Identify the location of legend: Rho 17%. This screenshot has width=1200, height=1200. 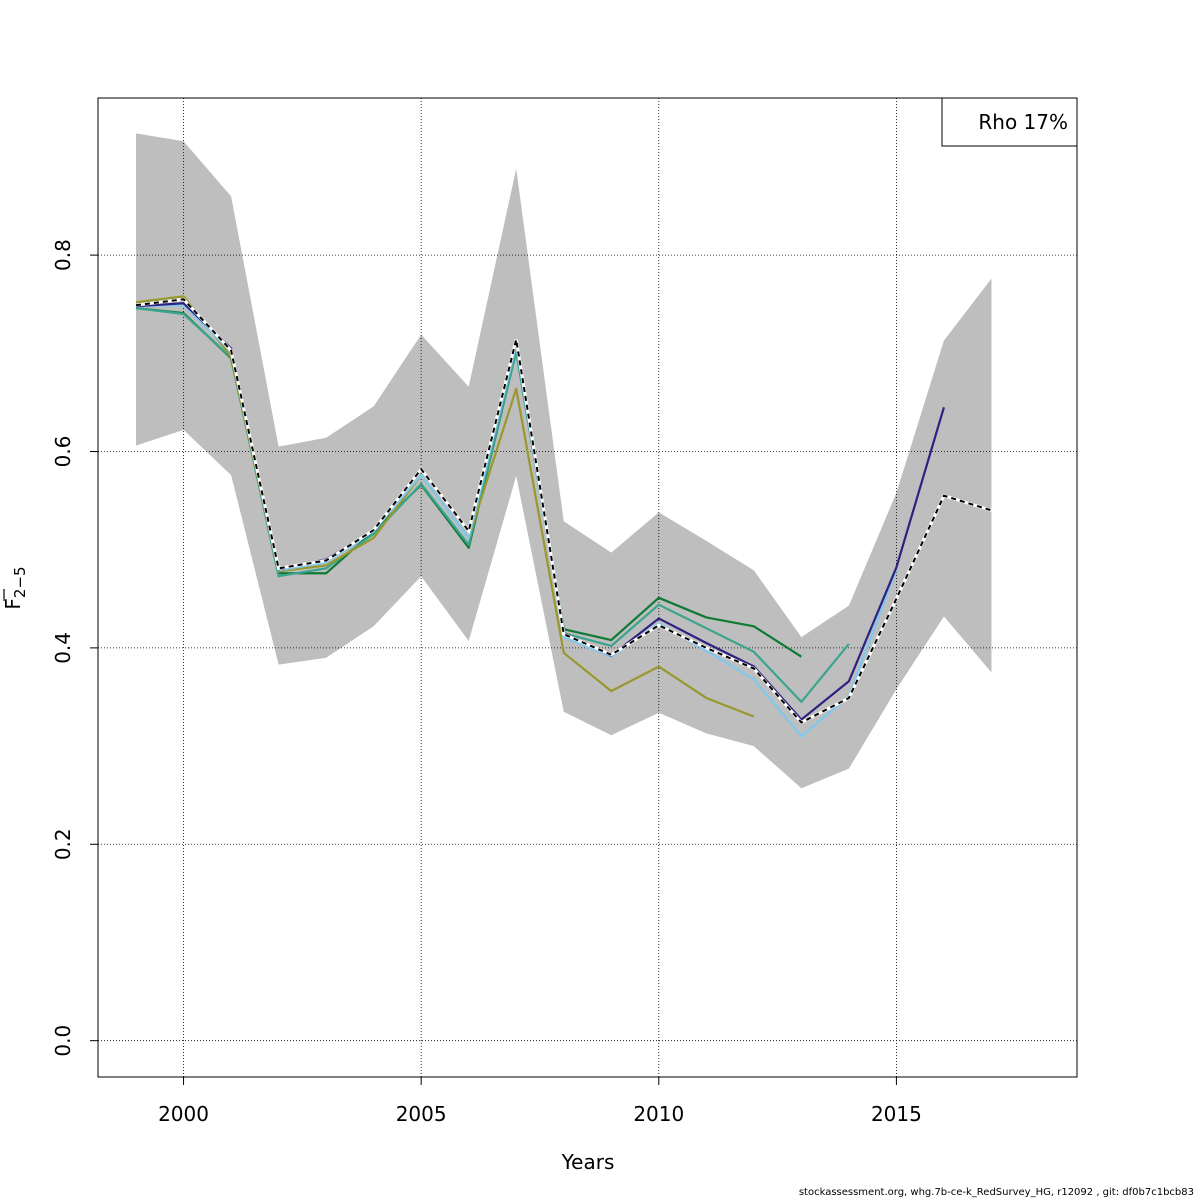
(1009, 122).